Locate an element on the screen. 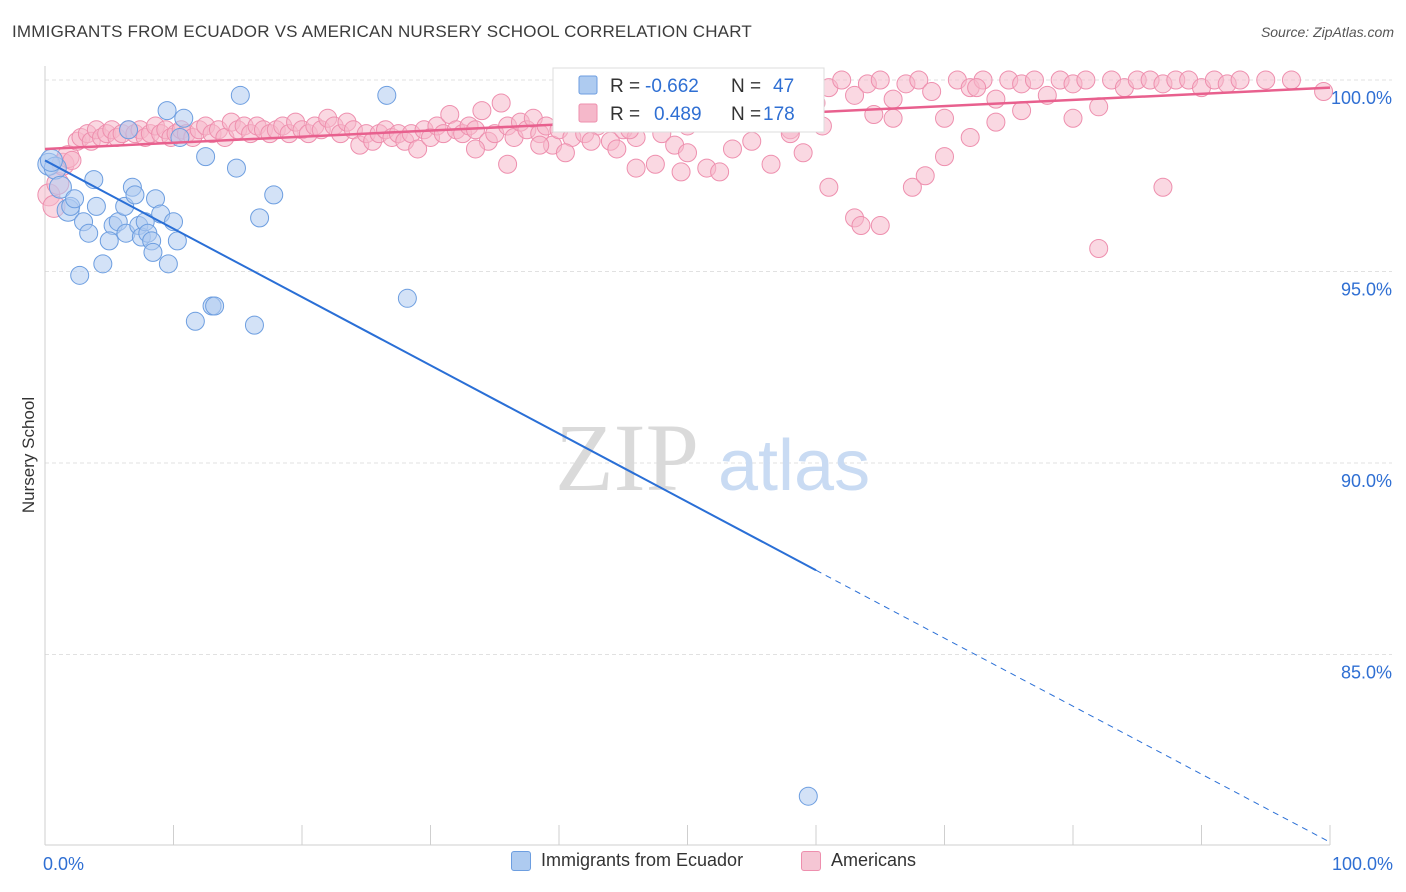  ecuador-trend-extension is located at coordinates (1073, 706).